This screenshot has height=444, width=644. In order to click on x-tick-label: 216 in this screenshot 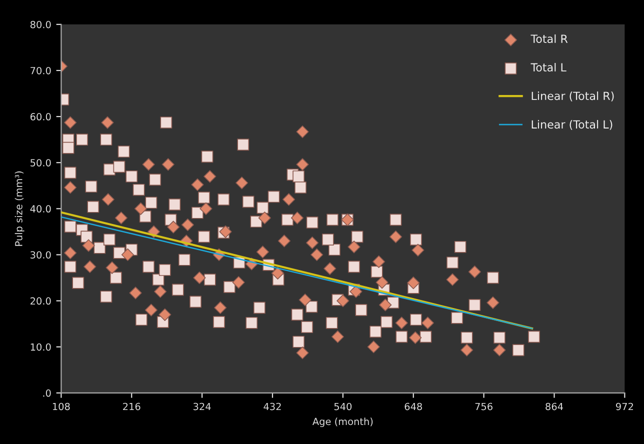, I will do `click(131, 406)`.